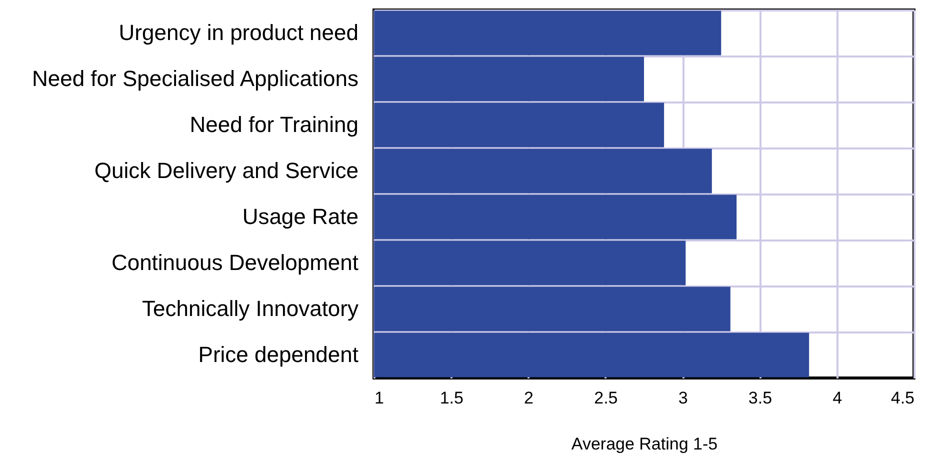 This screenshot has height=469, width=946. What do you see at coordinates (300, 216) in the screenshot?
I see `y-tick-label: Usage Rate` at bounding box center [300, 216].